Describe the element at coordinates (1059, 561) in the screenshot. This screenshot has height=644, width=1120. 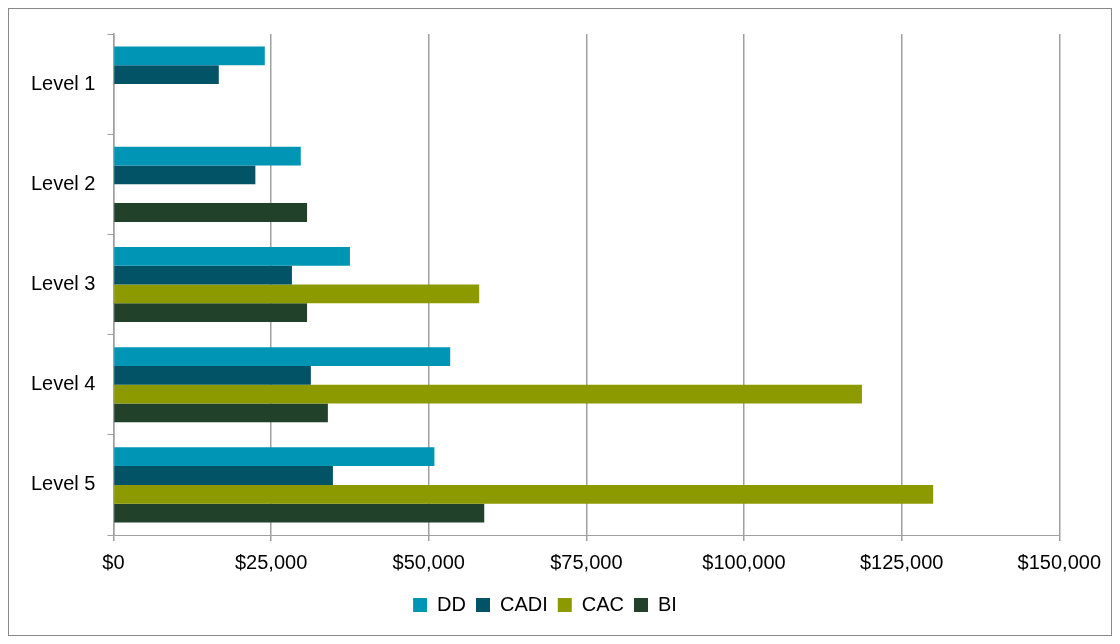
I see `x-tick-label: $150,000` at that location.